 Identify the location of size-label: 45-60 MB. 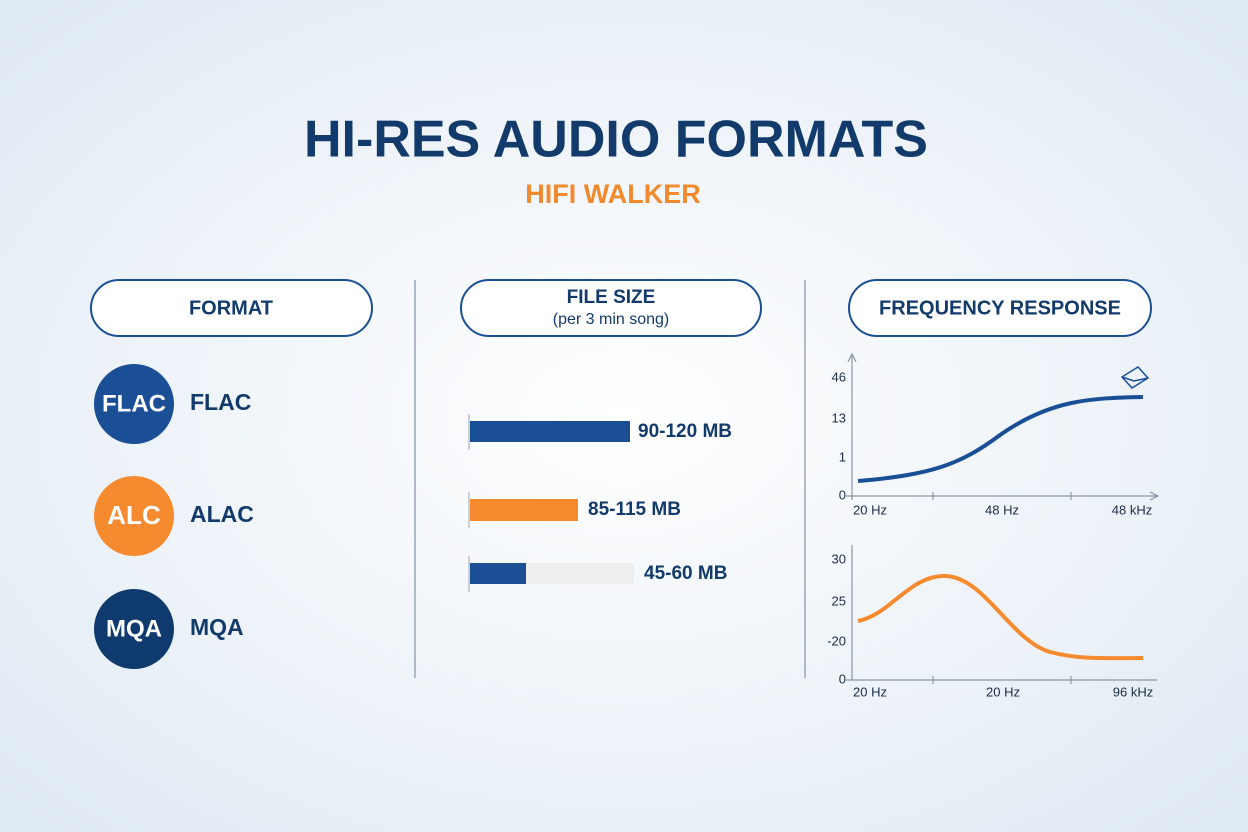
(685, 573).